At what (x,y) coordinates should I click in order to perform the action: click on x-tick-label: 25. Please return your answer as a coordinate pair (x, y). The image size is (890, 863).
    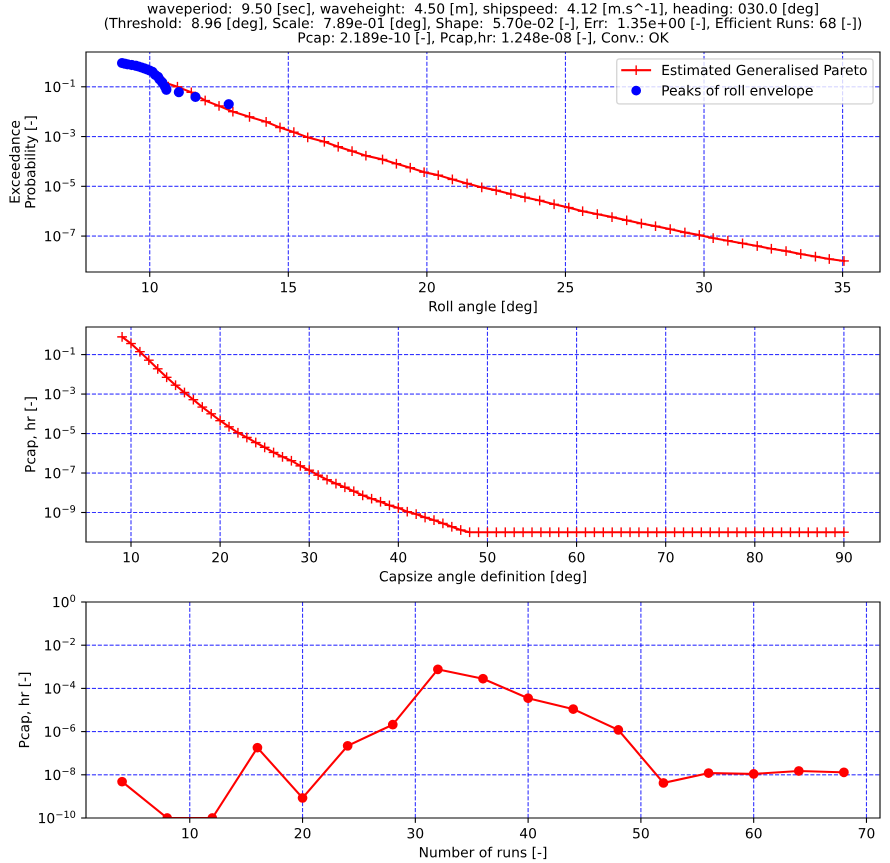
    Looking at the image, I should click on (566, 287).